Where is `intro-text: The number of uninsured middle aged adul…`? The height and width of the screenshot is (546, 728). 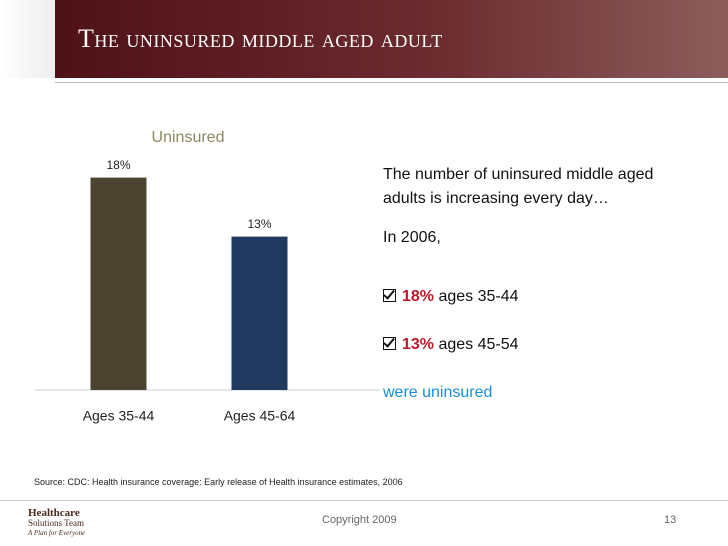
intro-text: The number of uninsured middle aged adul… is located at coordinates (518, 186).